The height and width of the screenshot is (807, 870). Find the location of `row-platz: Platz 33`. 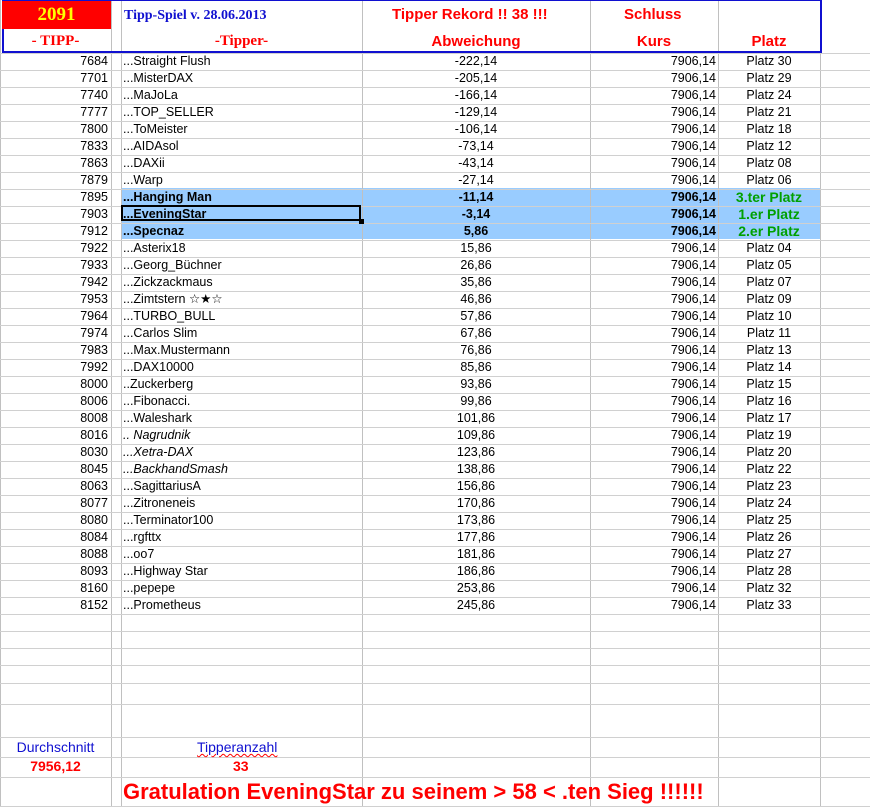

row-platz: Platz 33 is located at coordinates (769, 605).